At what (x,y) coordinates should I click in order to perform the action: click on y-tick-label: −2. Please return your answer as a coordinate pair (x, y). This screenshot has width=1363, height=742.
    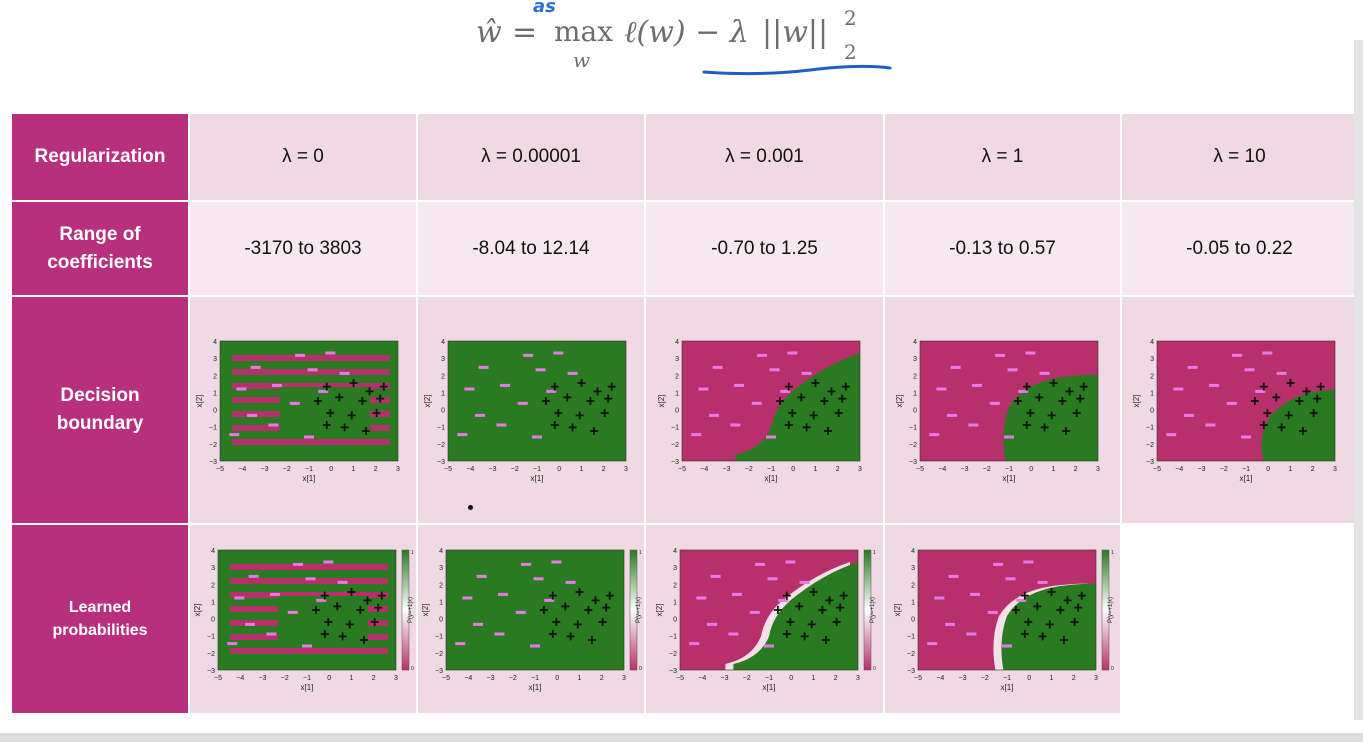
    Looking at the image, I should click on (441, 445).